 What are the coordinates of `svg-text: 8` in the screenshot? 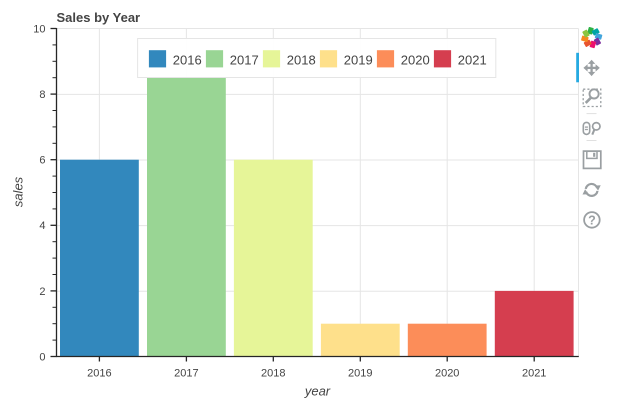 It's located at (42, 95).